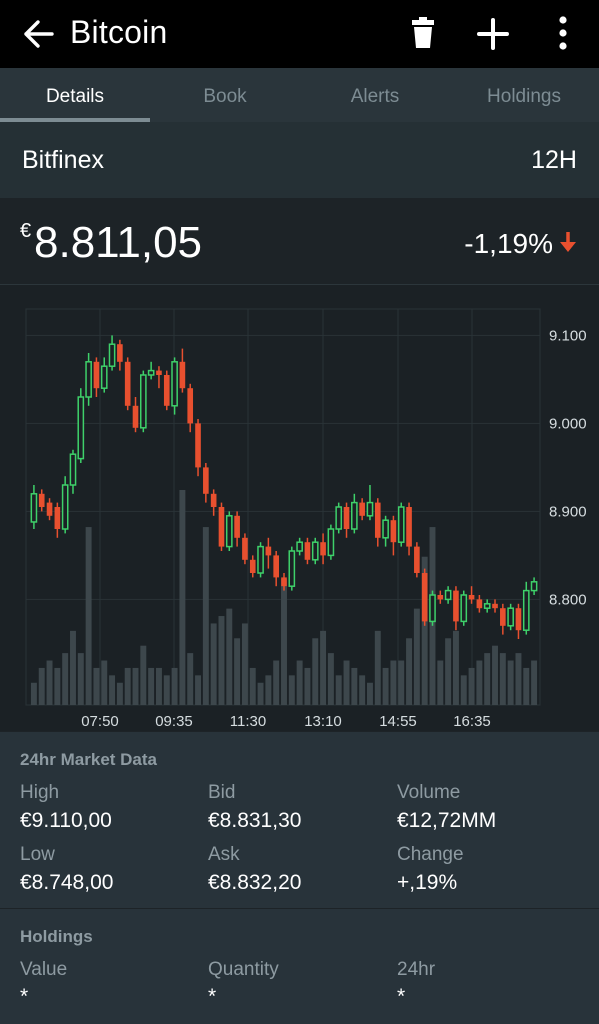  What do you see at coordinates (524, 96) in the screenshot?
I see `tab-holdings: Holdings` at bounding box center [524, 96].